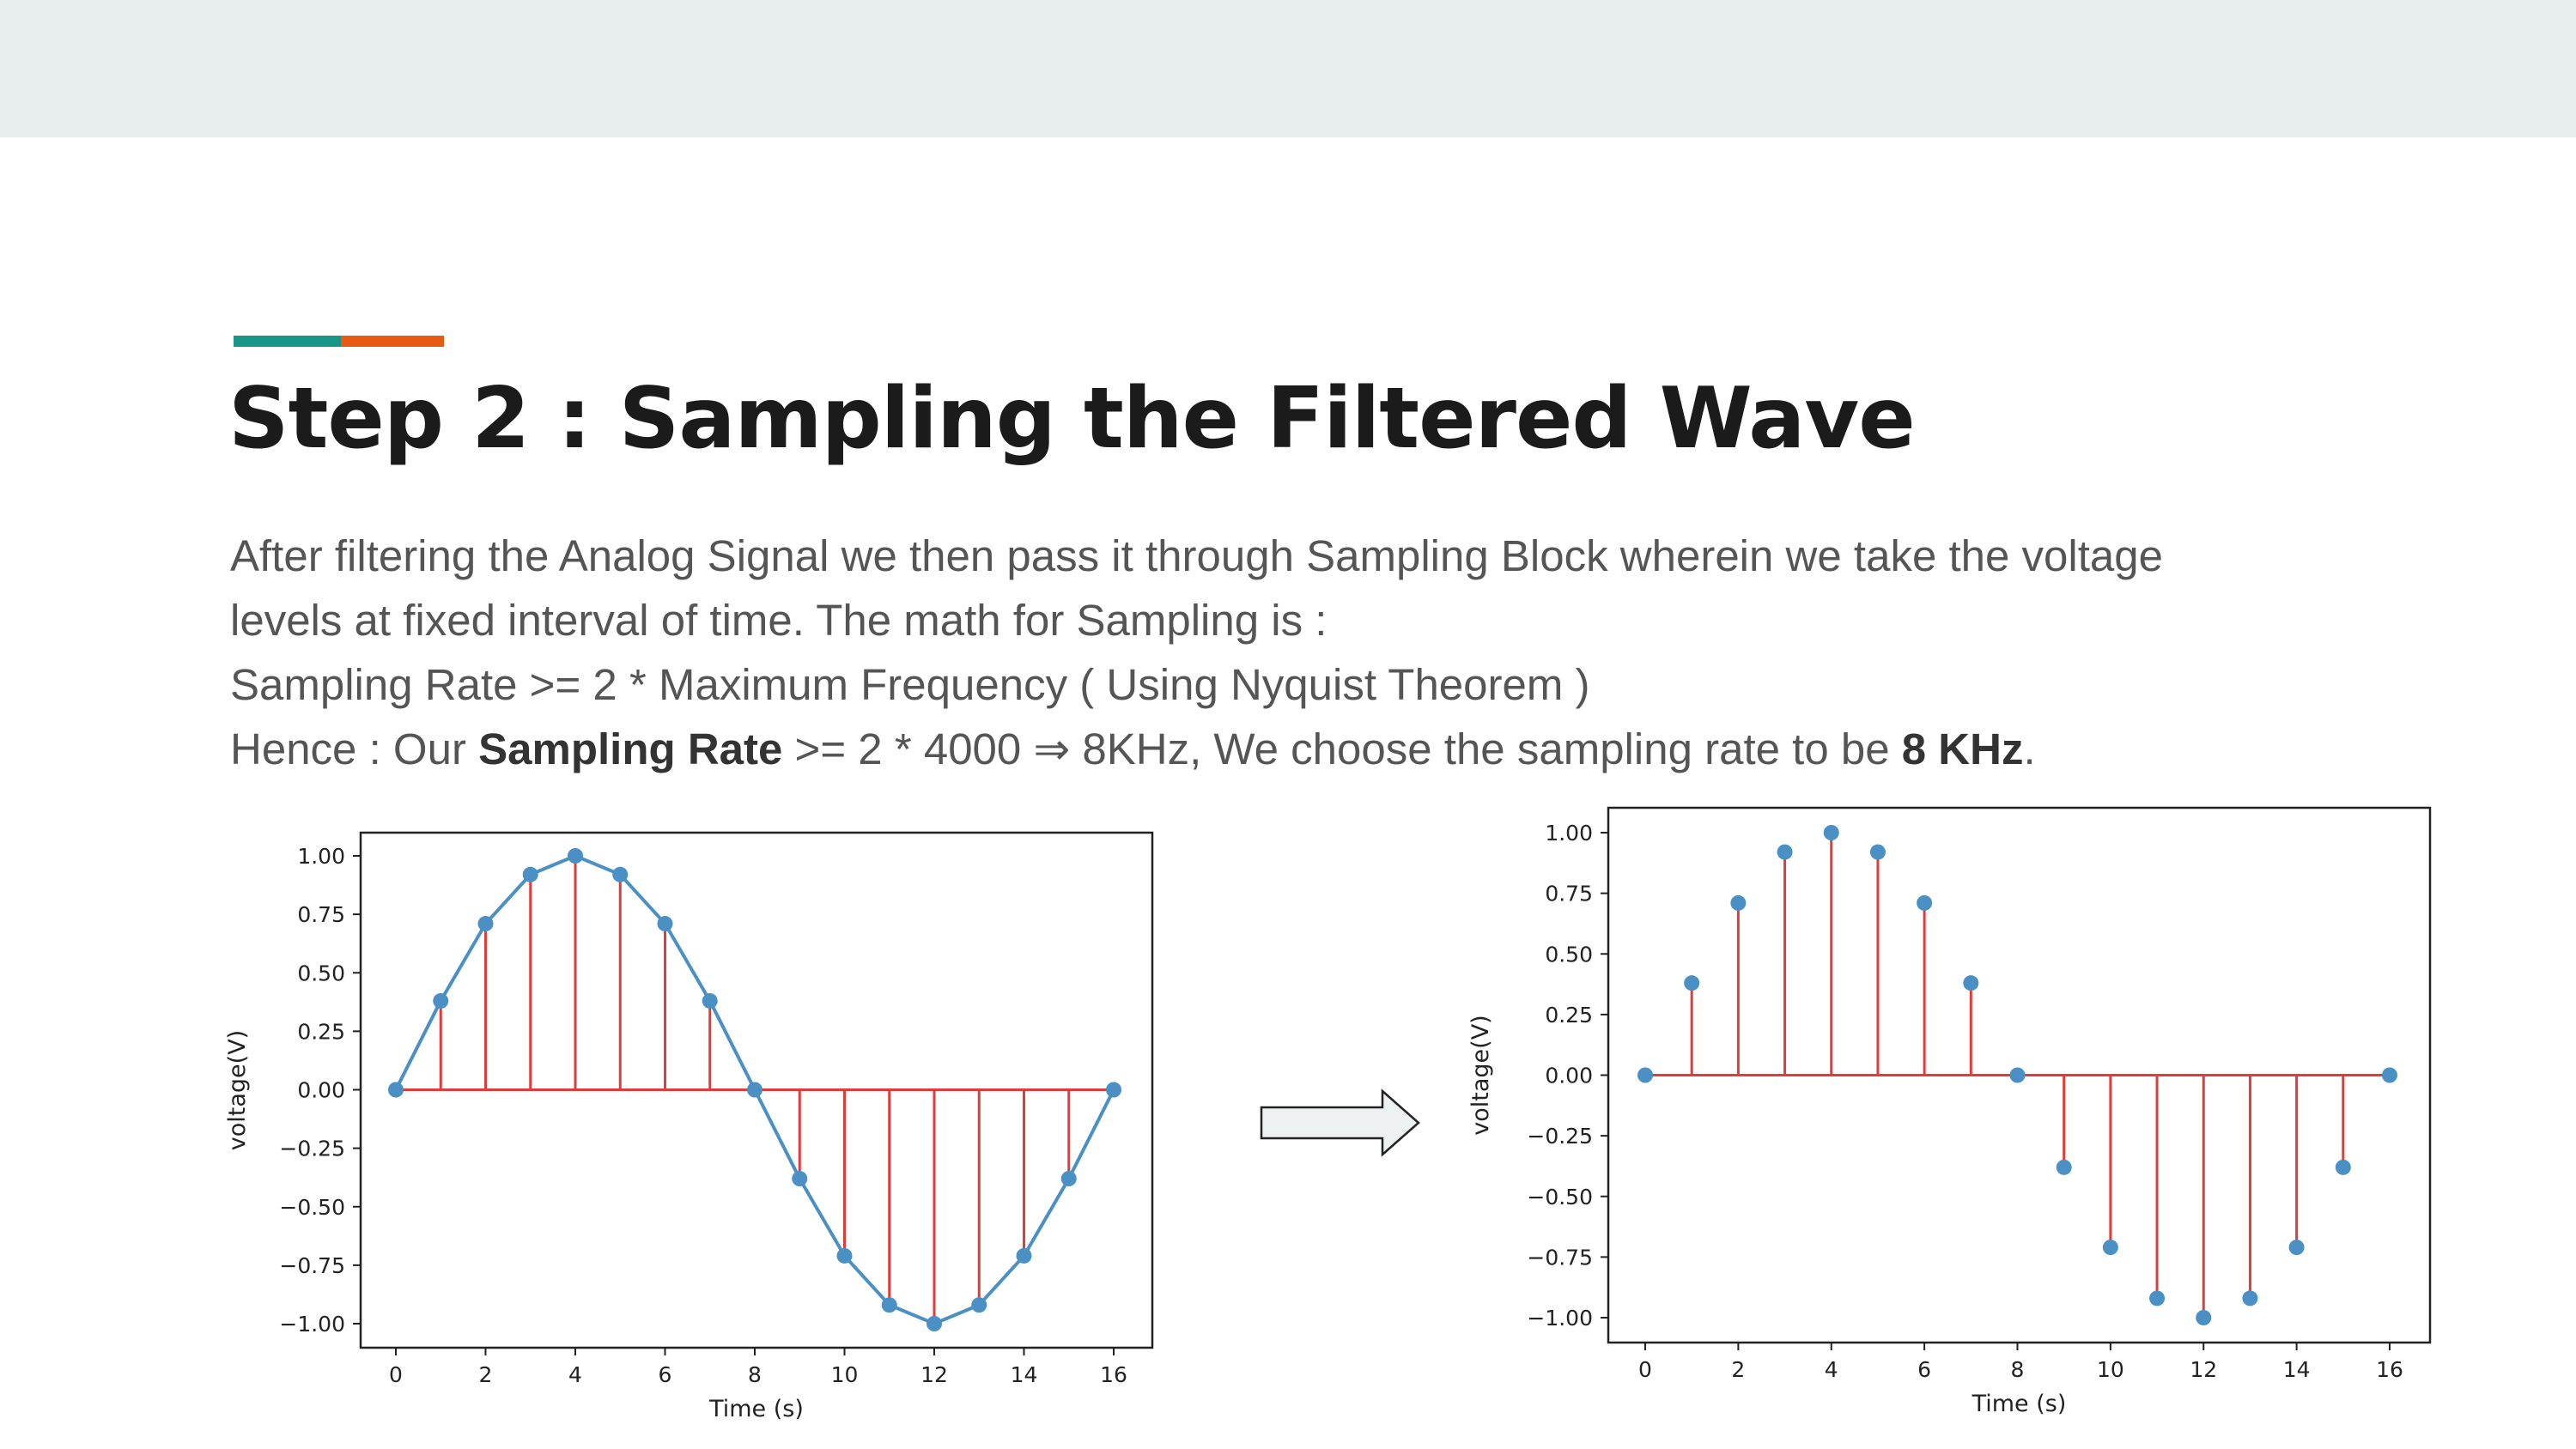 Image resolution: width=2576 pixels, height=1449 pixels. I want to click on right-arrow-icon, so click(1340, 1122).